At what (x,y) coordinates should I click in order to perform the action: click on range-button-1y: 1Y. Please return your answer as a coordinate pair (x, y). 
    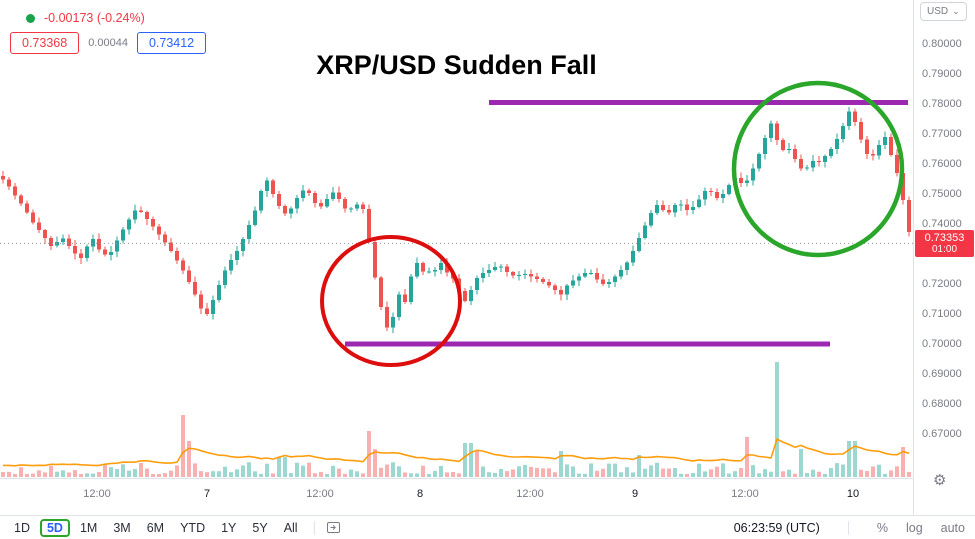
    Looking at the image, I should click on (228, 528).